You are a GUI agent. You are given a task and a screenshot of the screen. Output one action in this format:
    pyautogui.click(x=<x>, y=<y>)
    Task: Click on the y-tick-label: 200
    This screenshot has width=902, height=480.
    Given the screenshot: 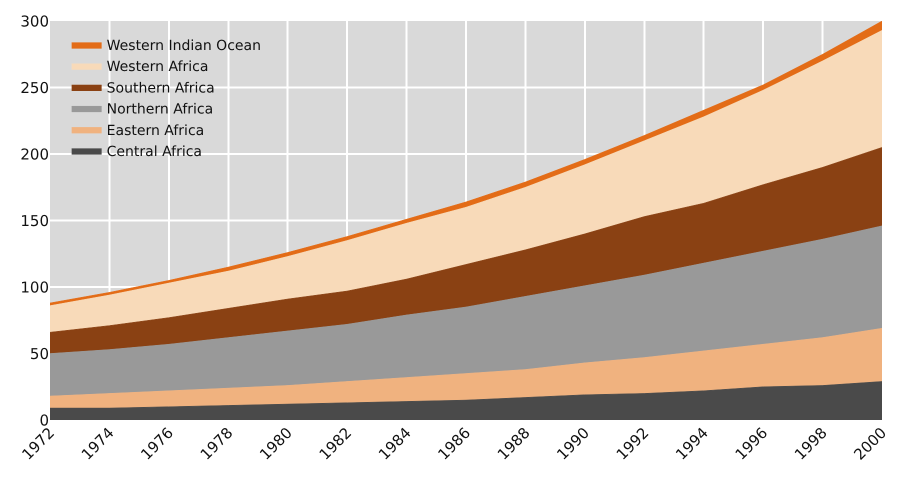 What is the action you would take?
    pyautogui.click(x=34, y=154)
    